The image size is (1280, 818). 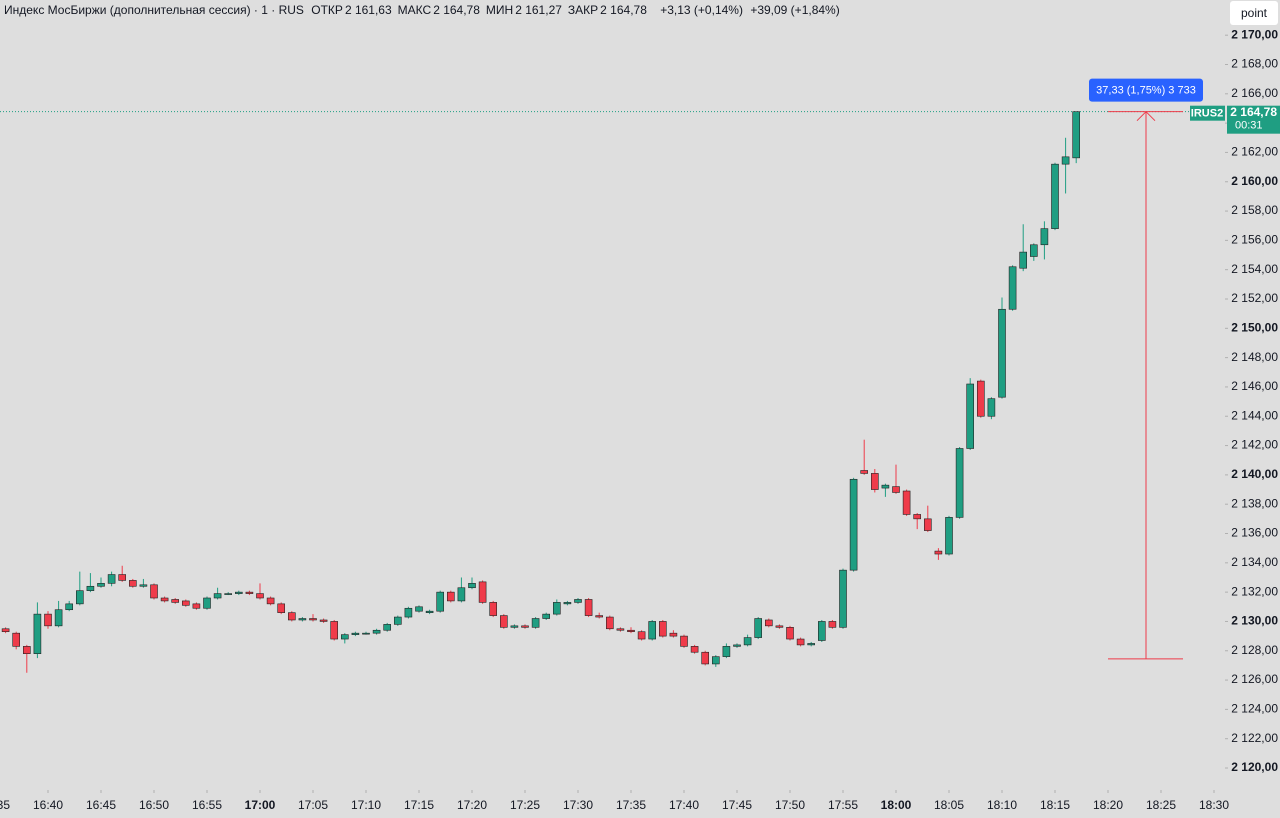 I want to click on x-tick-label: 17:40, so click(x=684, y=805).